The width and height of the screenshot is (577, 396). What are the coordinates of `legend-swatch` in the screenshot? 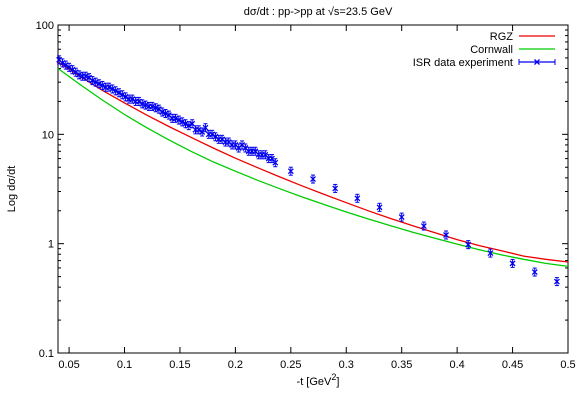 It's located at (537, 62).